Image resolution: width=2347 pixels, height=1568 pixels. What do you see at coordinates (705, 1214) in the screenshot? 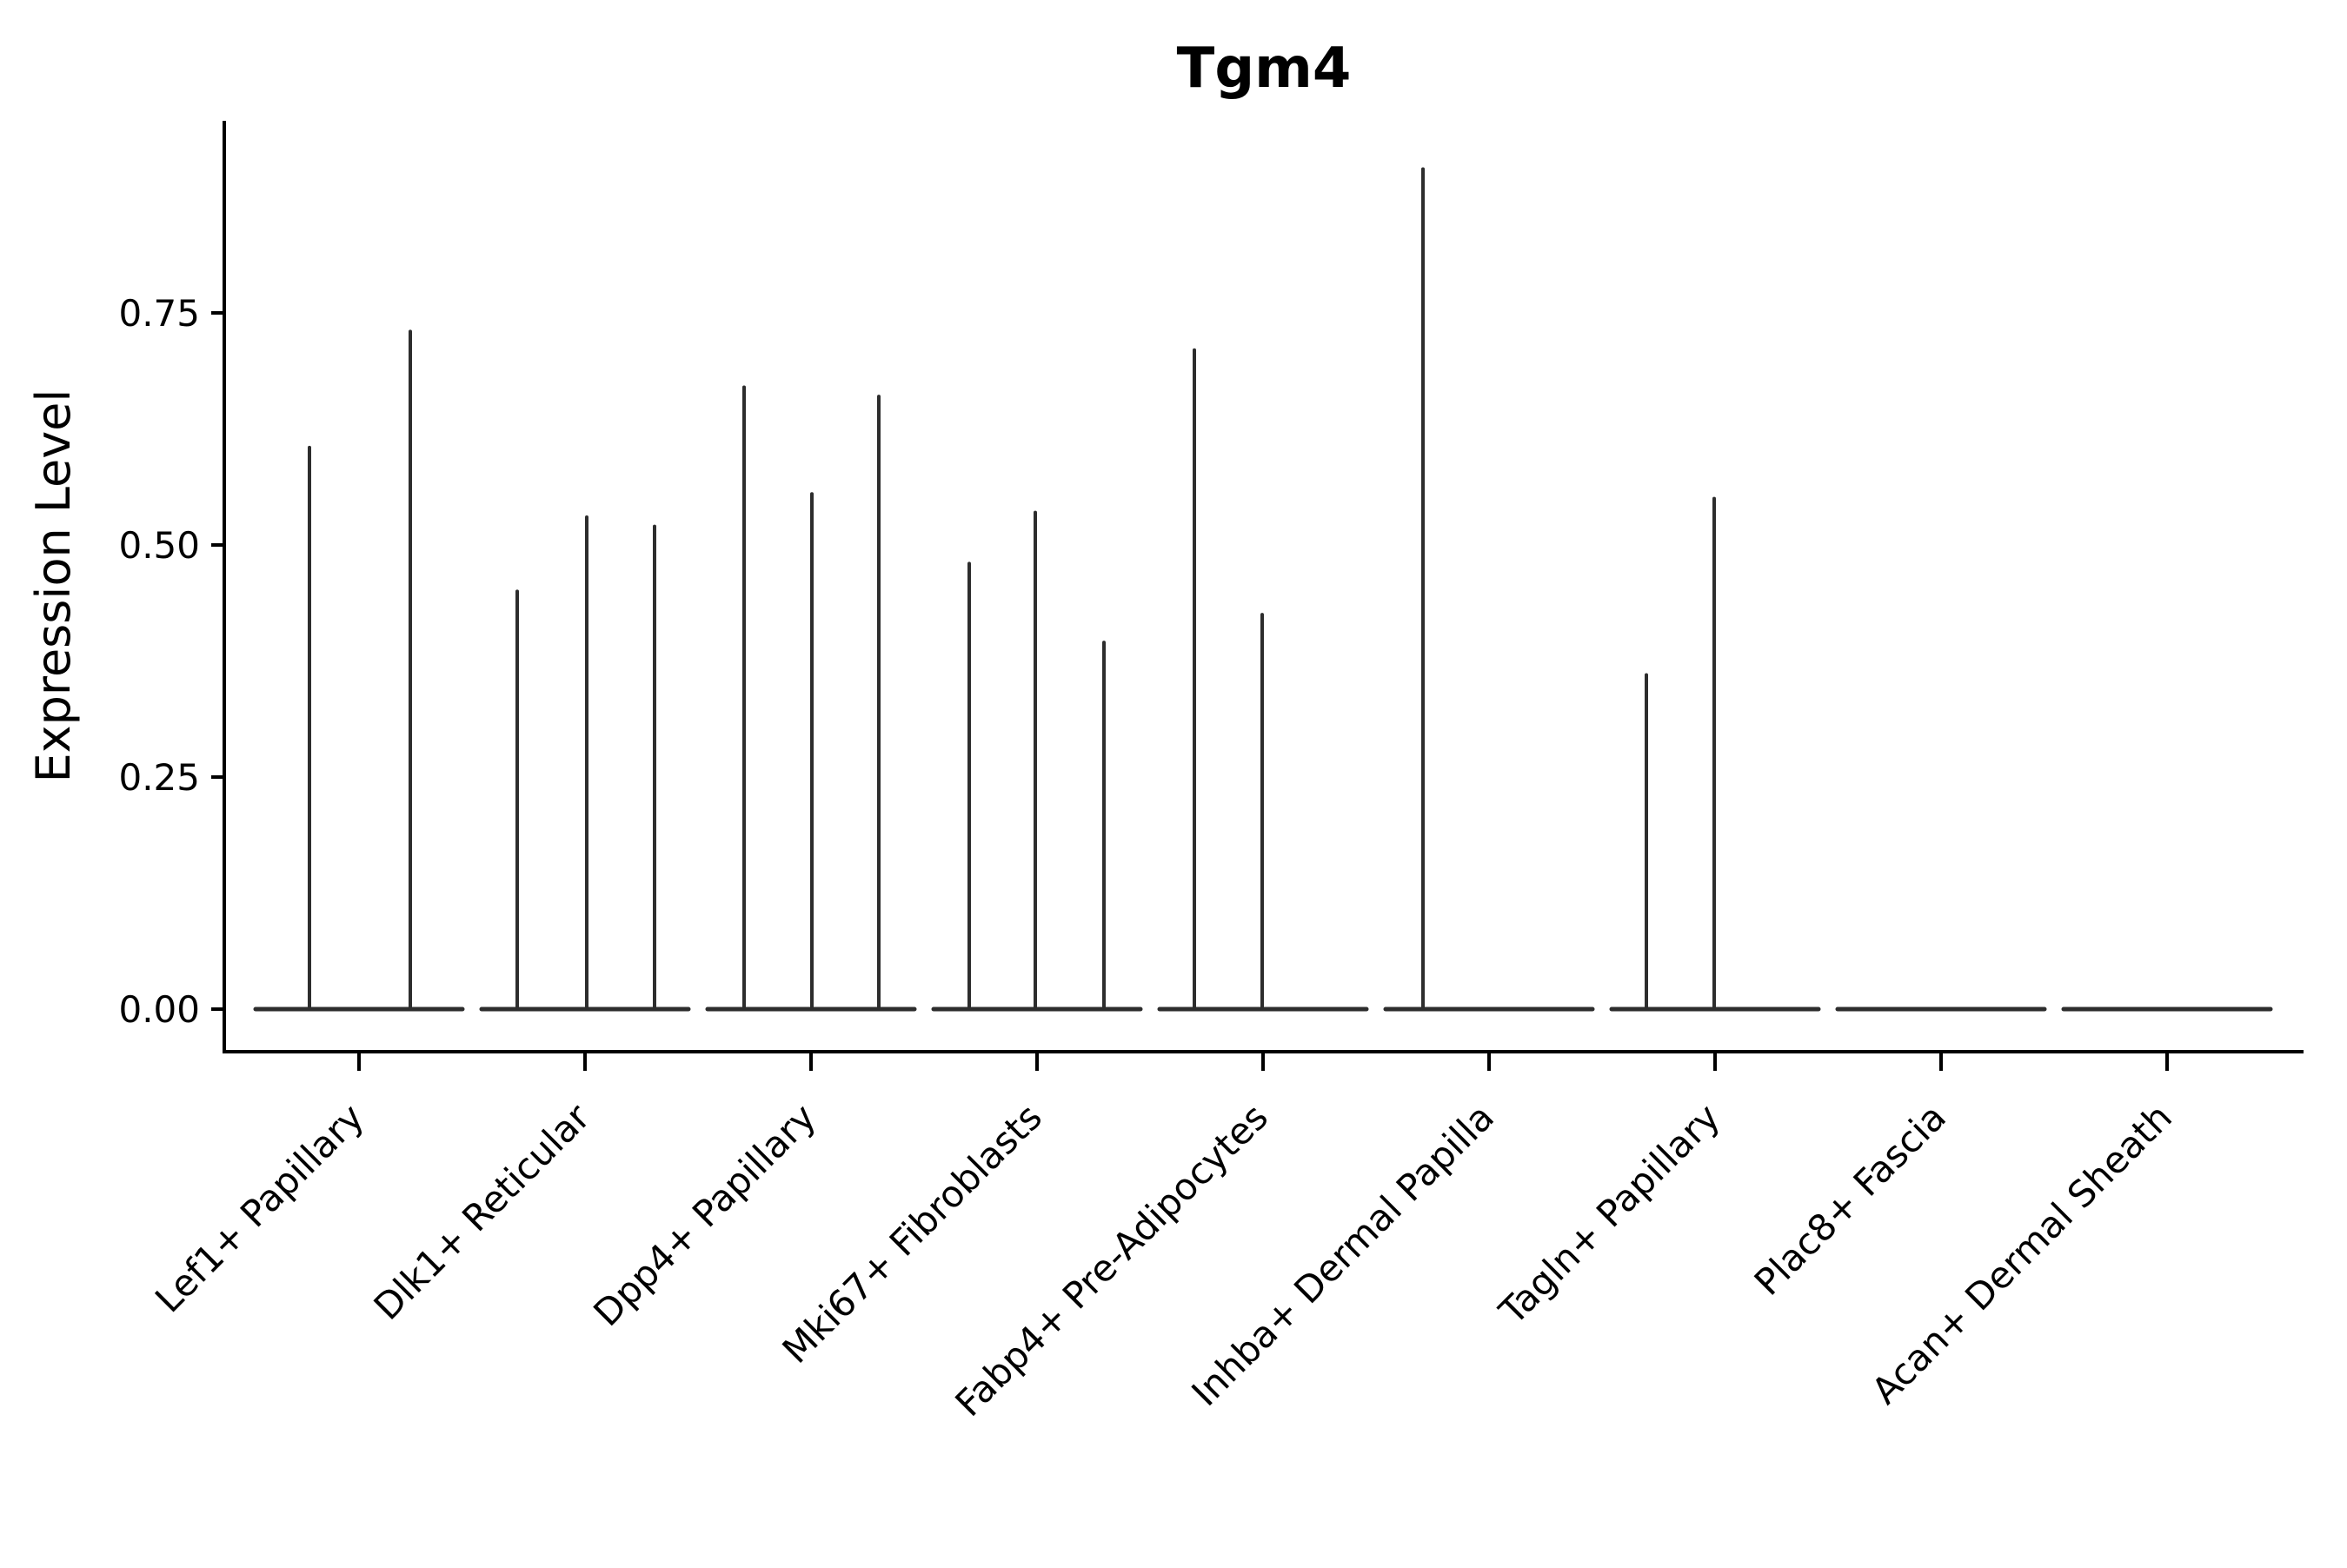
I see `x-category-label: Dpp4+ Papillary` at bounding box center [705, 1214].